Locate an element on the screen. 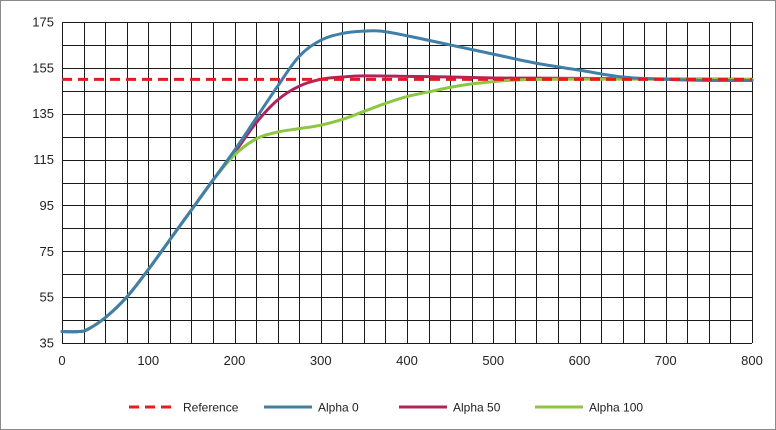 This screenshot has width=776, height=430. y-tick-label: 55 is located at coordinates (47, 297).